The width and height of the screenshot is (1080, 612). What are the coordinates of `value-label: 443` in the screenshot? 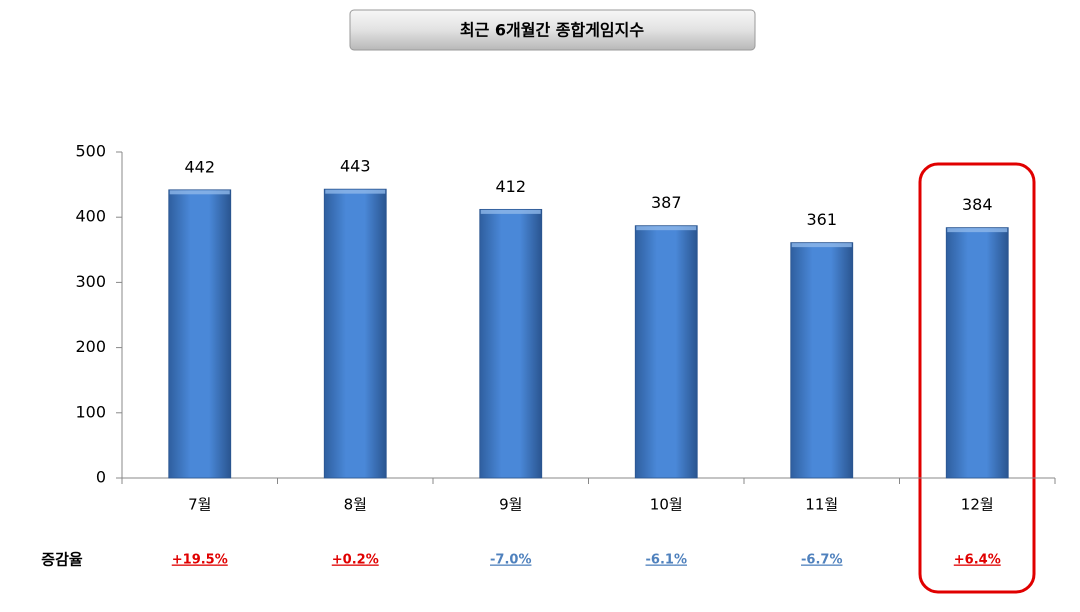 It's located at (355, 166).